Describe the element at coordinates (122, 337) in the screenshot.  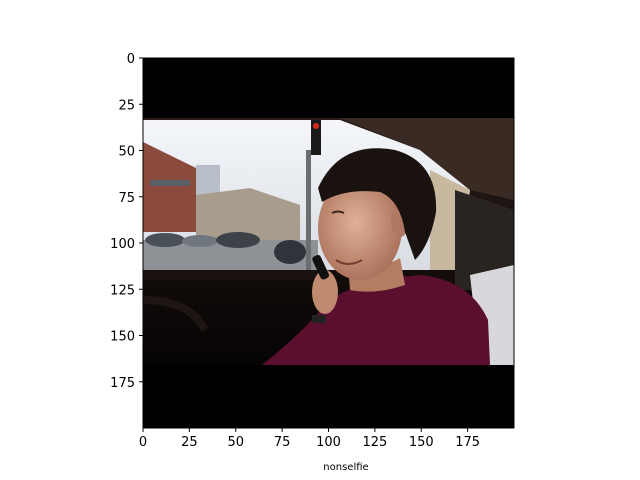
I see `y-tick-label: 150` at that location.